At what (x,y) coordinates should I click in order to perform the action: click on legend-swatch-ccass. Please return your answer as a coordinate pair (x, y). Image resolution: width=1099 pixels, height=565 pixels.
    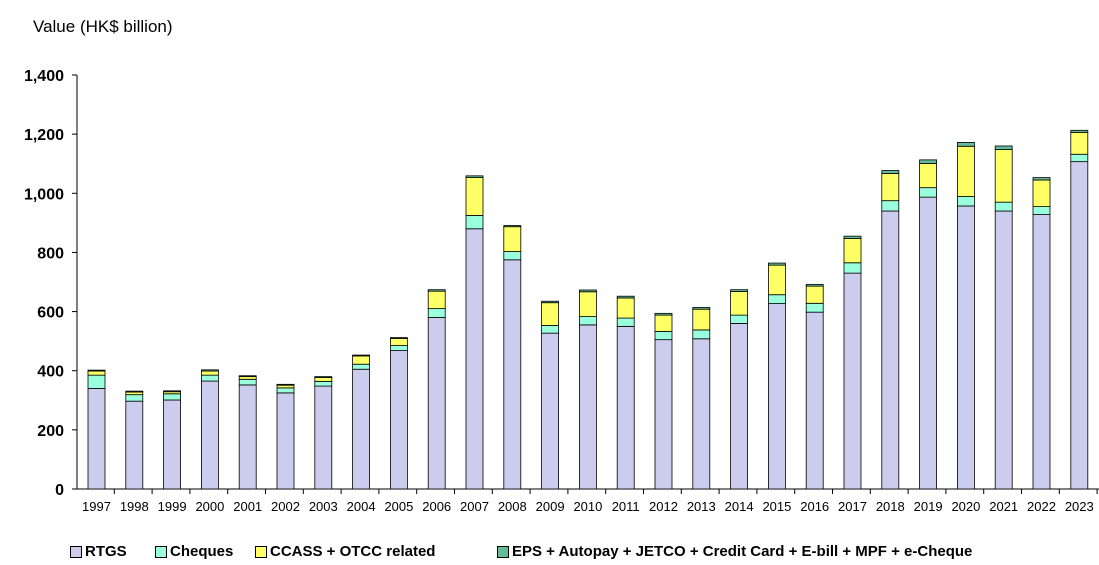
    Looking at the image, I should click on (261, 551).